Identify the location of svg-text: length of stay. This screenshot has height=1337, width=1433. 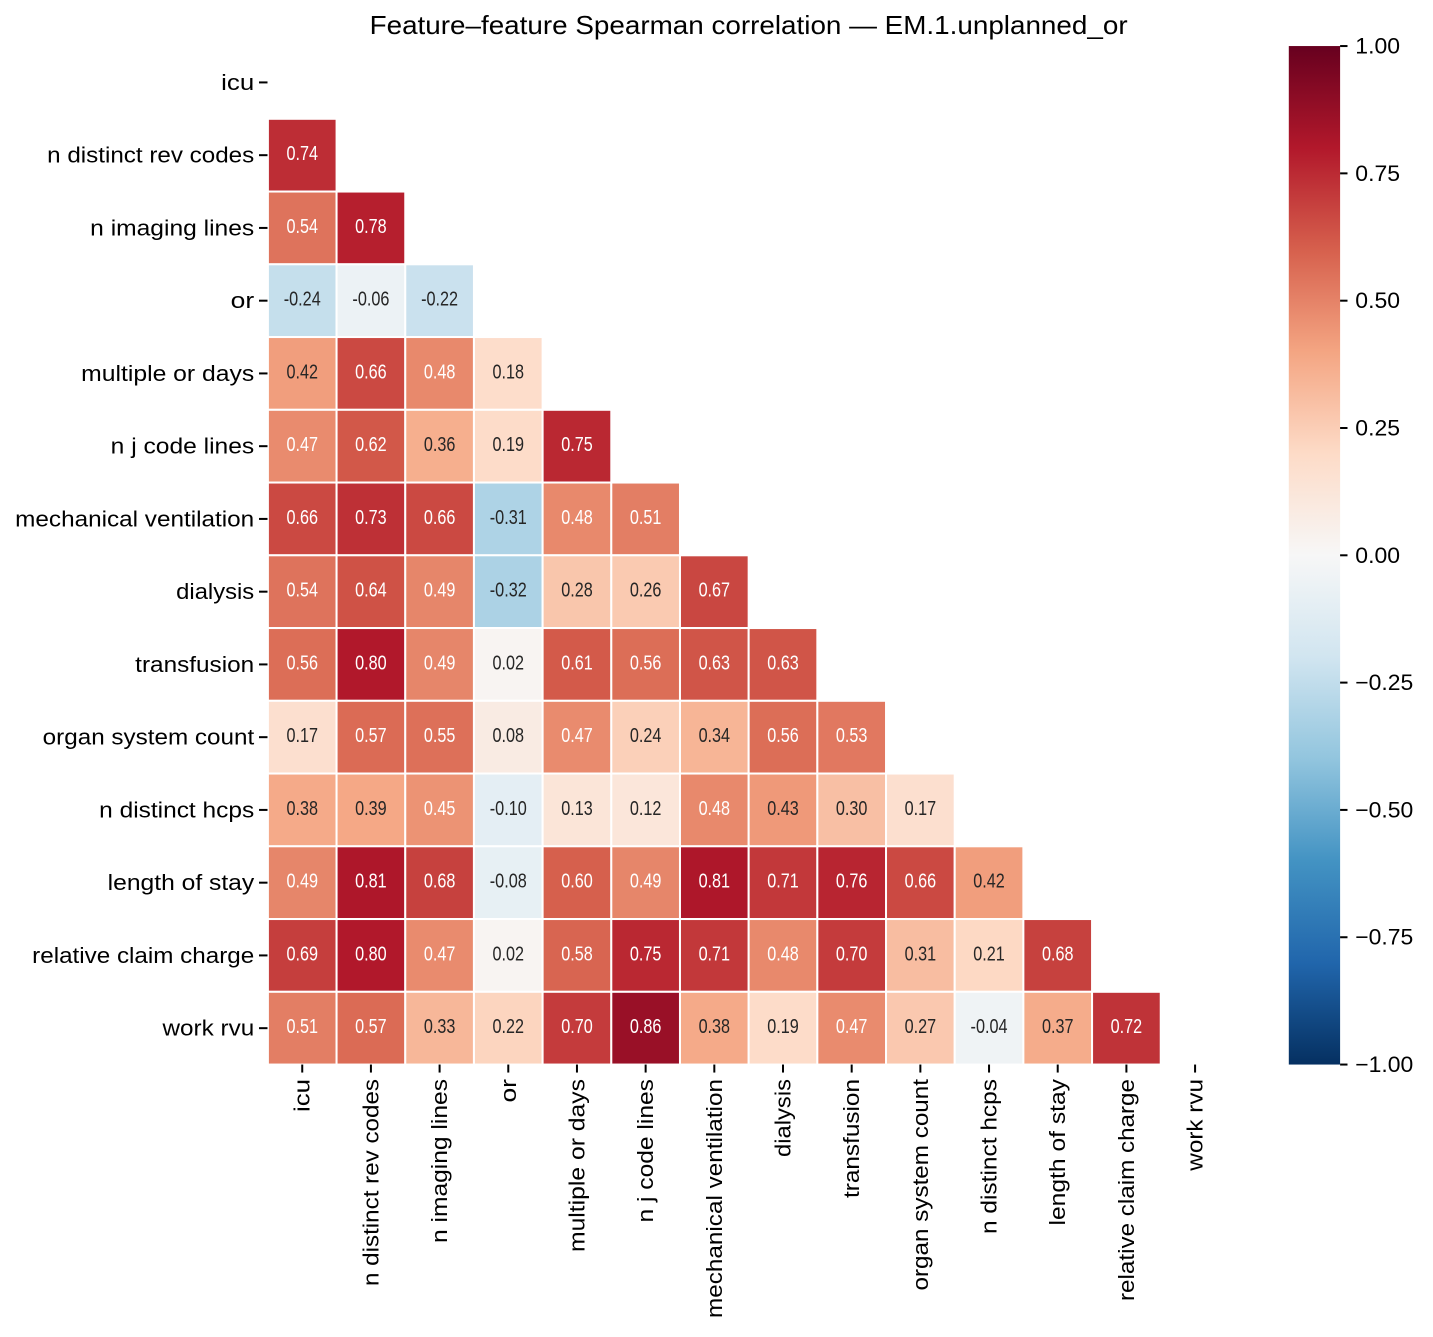
(181, 882).